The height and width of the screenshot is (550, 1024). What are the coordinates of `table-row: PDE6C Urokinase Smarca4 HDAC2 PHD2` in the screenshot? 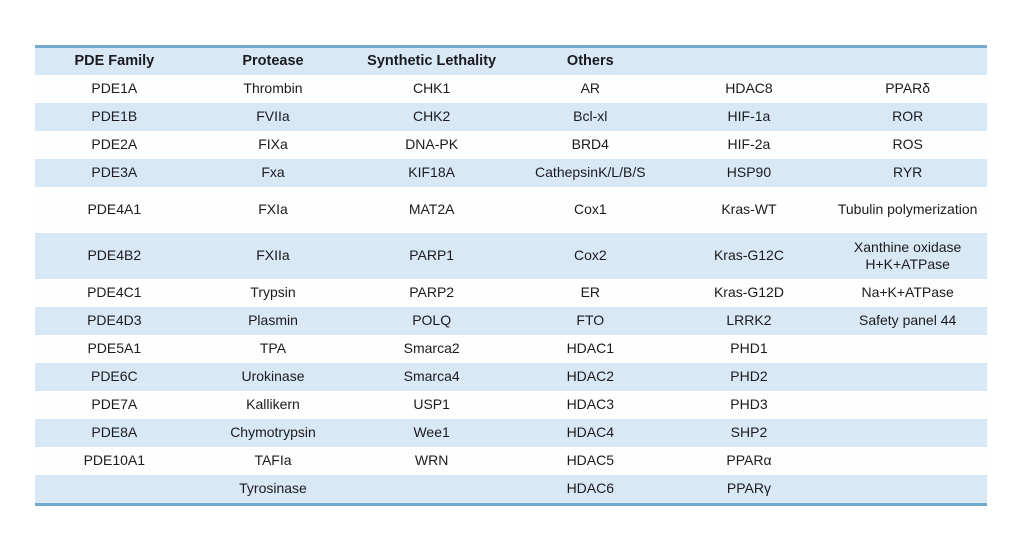 It's located at (511, 377).